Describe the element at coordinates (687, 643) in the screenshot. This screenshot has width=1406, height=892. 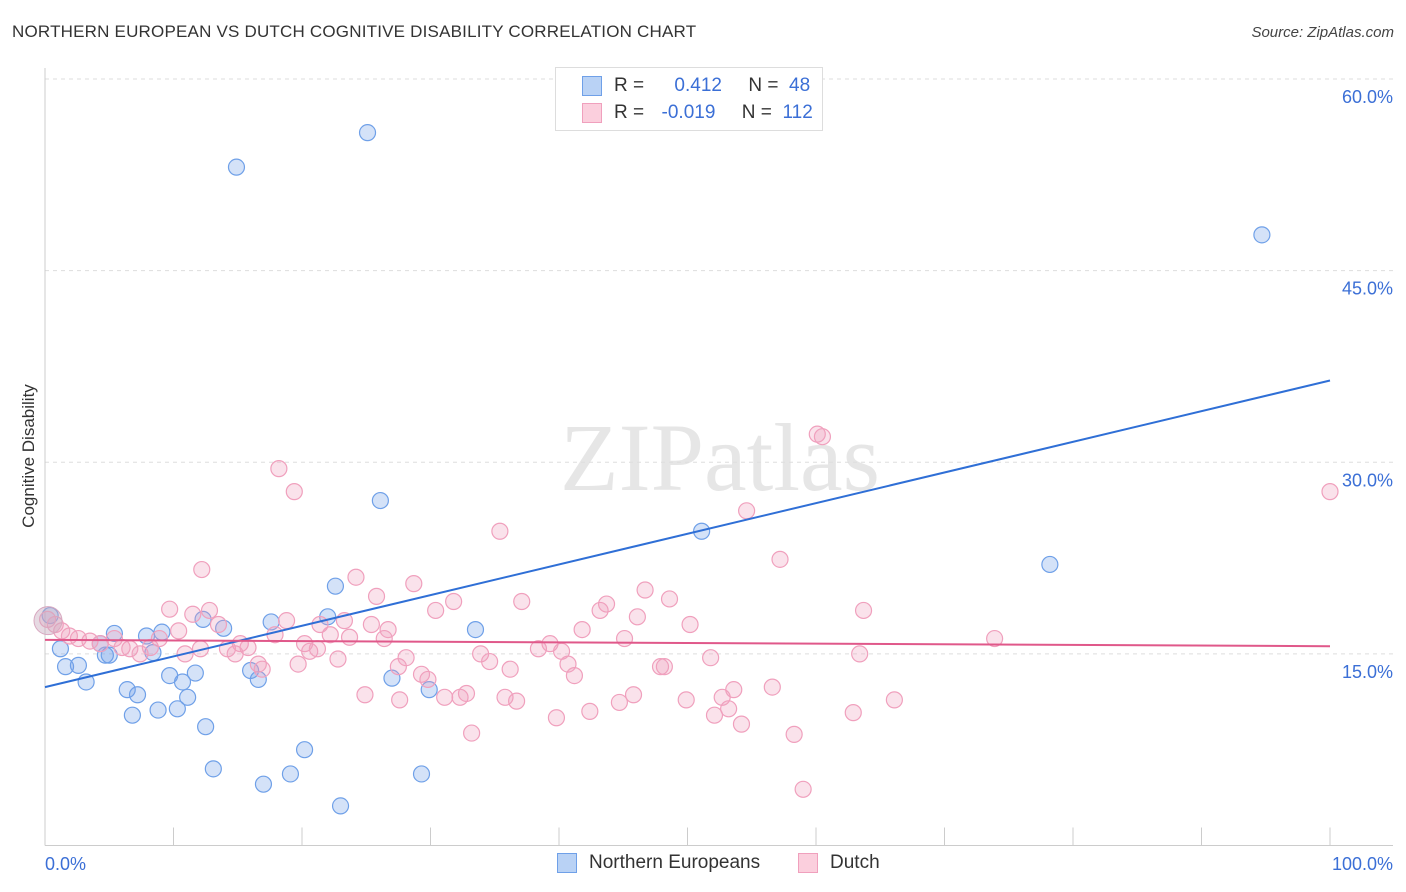
I see `trendline-dutch` at that location.